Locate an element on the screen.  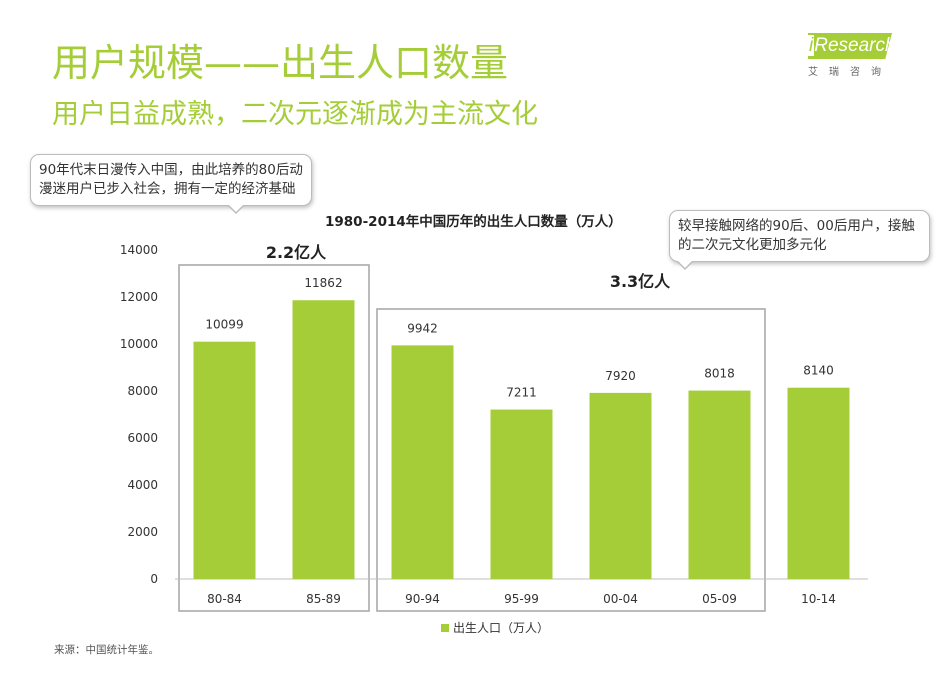
data-label: 10099 is located at coordinates (224, 325).